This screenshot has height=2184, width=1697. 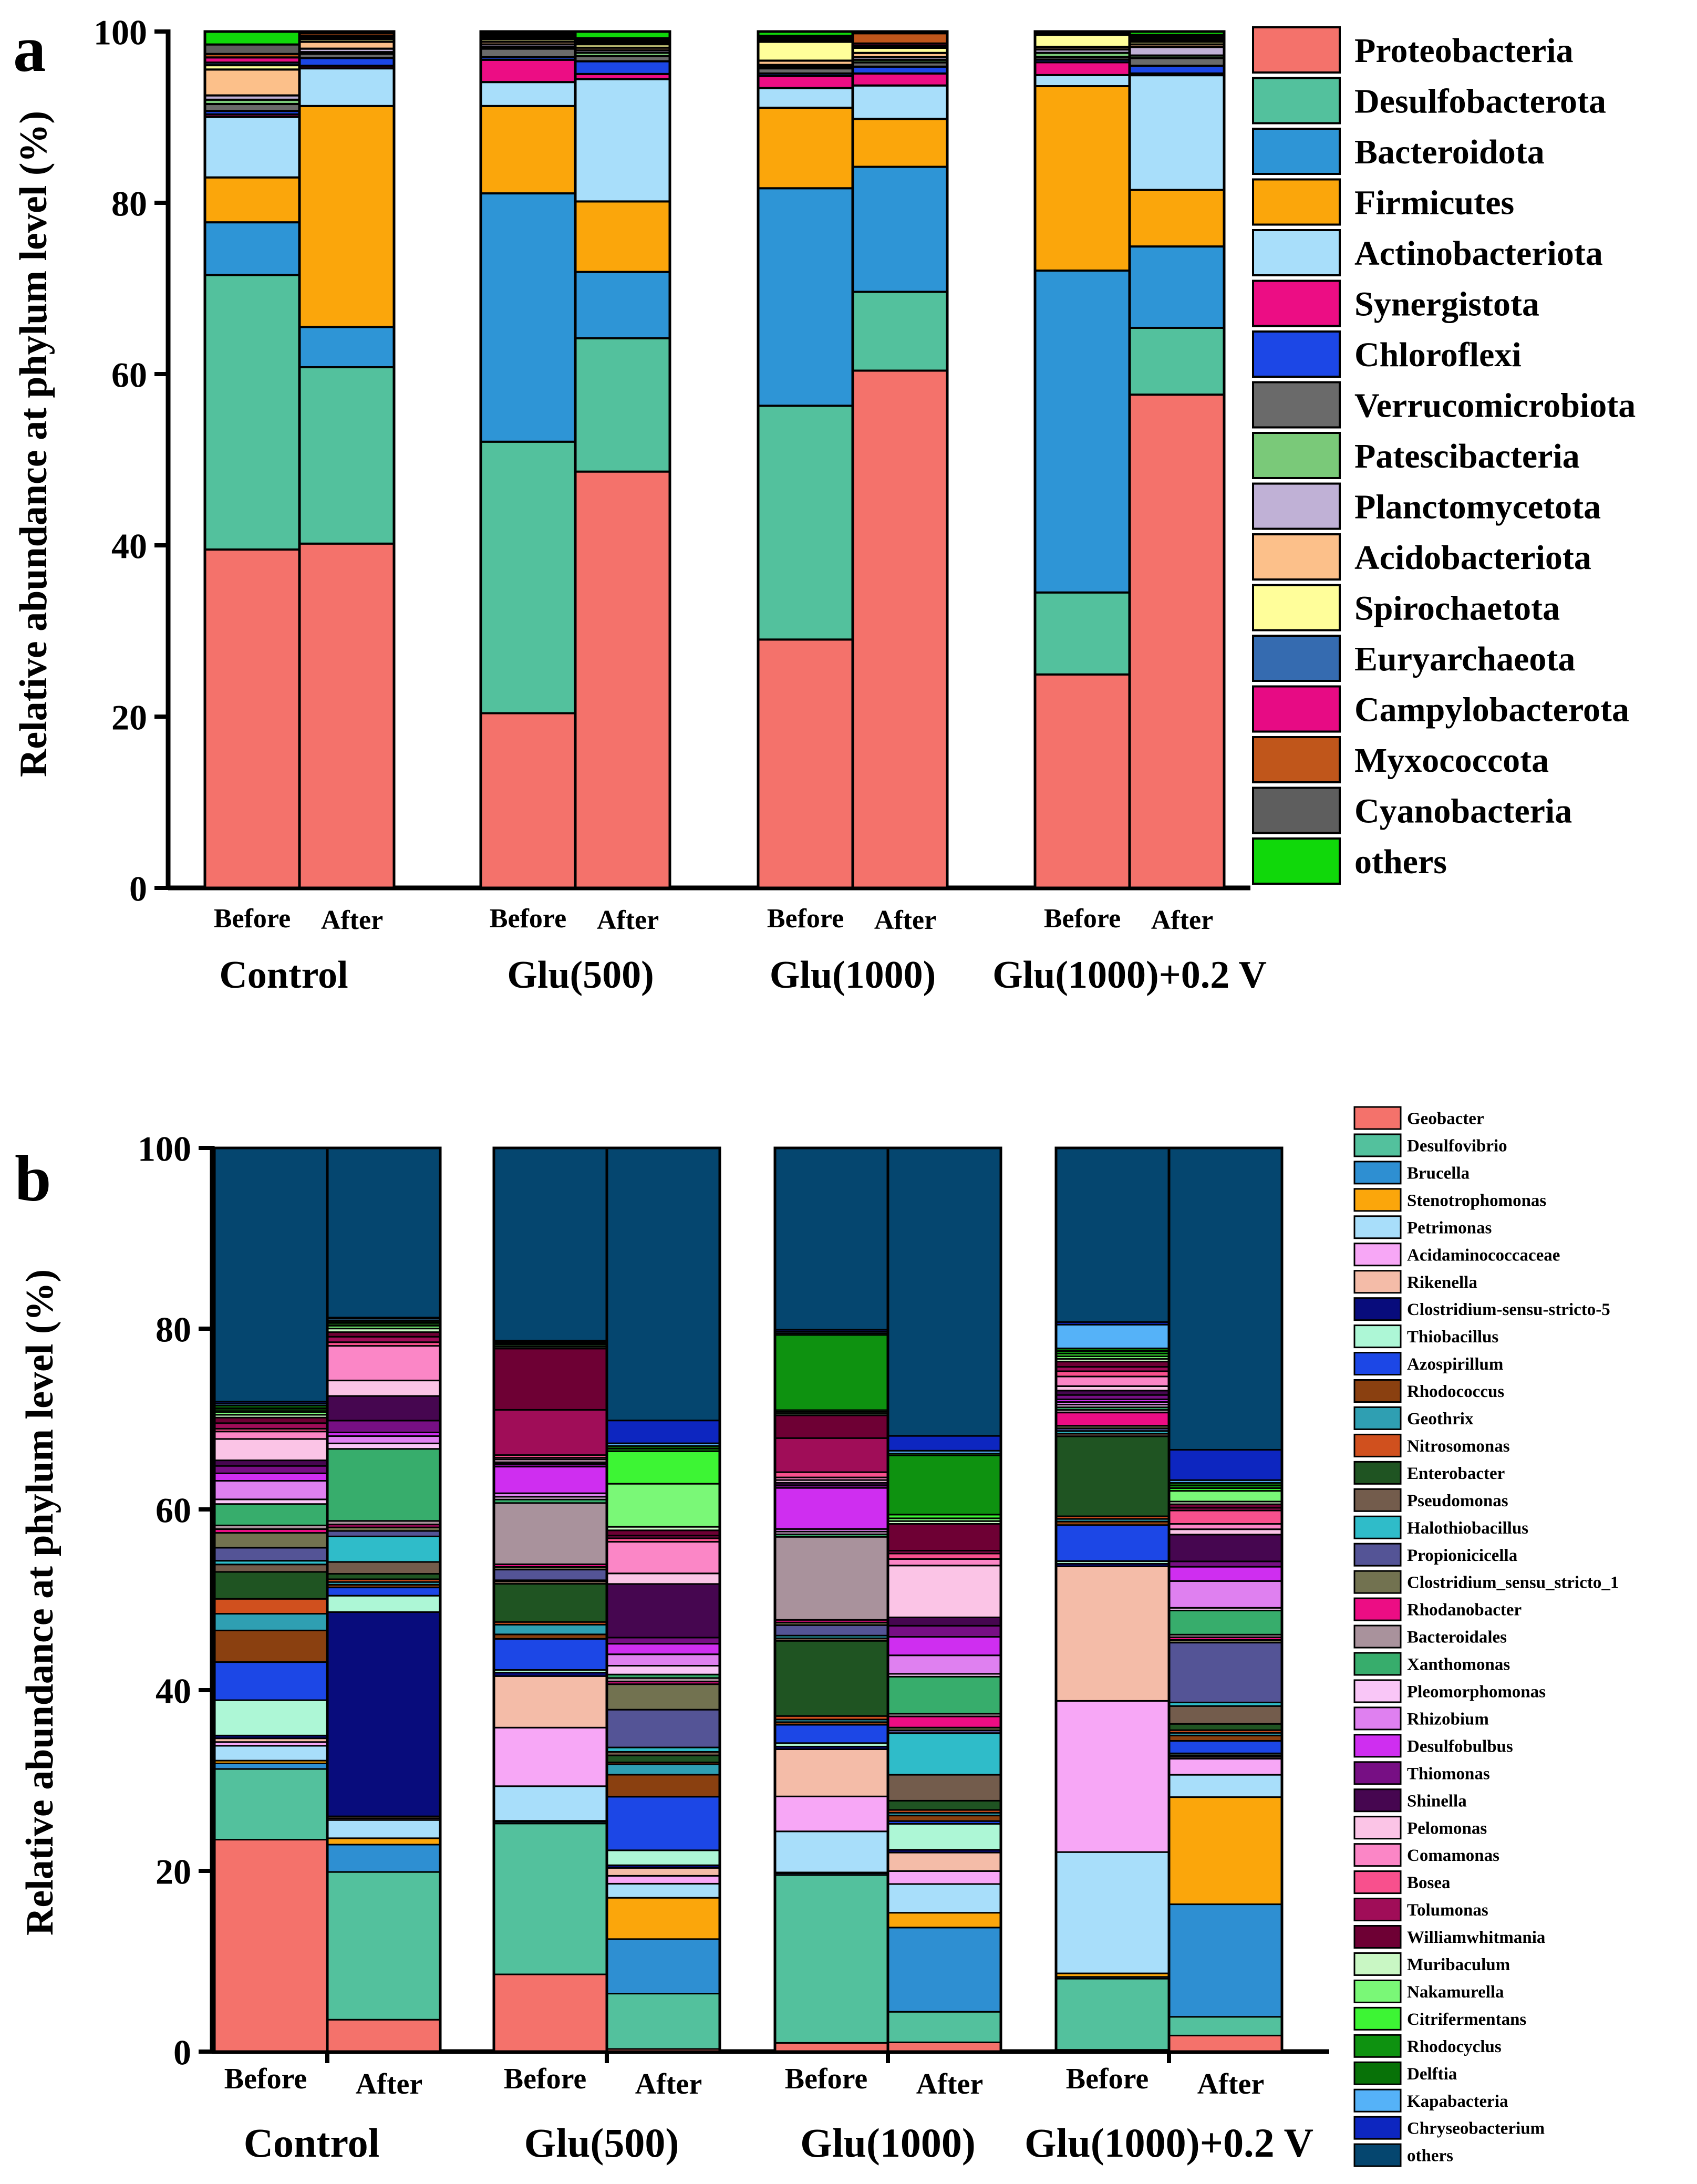 What do you see at coordinates (384, 1568) in the screenshot?
I see `b-segment-control-after-pseudomonas` at bounding box center [384, 1568].